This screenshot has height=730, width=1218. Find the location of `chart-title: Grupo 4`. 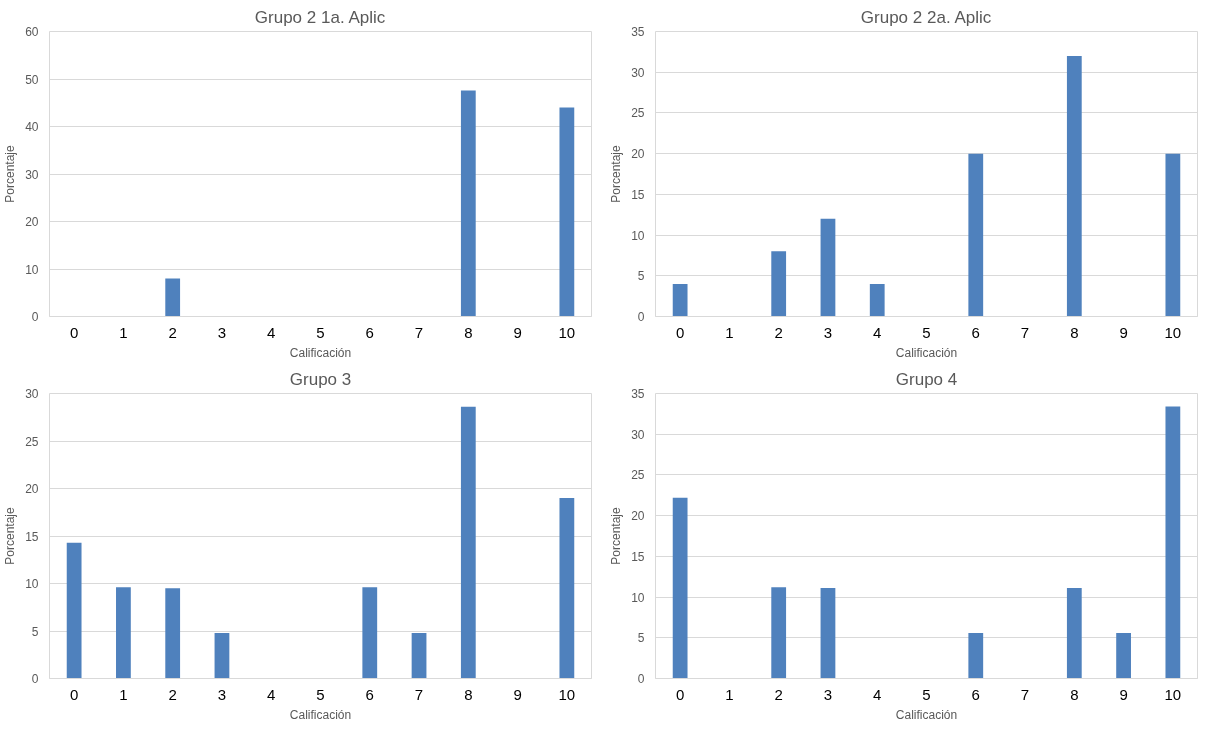

chart-title: Grupo 4 is located at coordinates (926, 379).